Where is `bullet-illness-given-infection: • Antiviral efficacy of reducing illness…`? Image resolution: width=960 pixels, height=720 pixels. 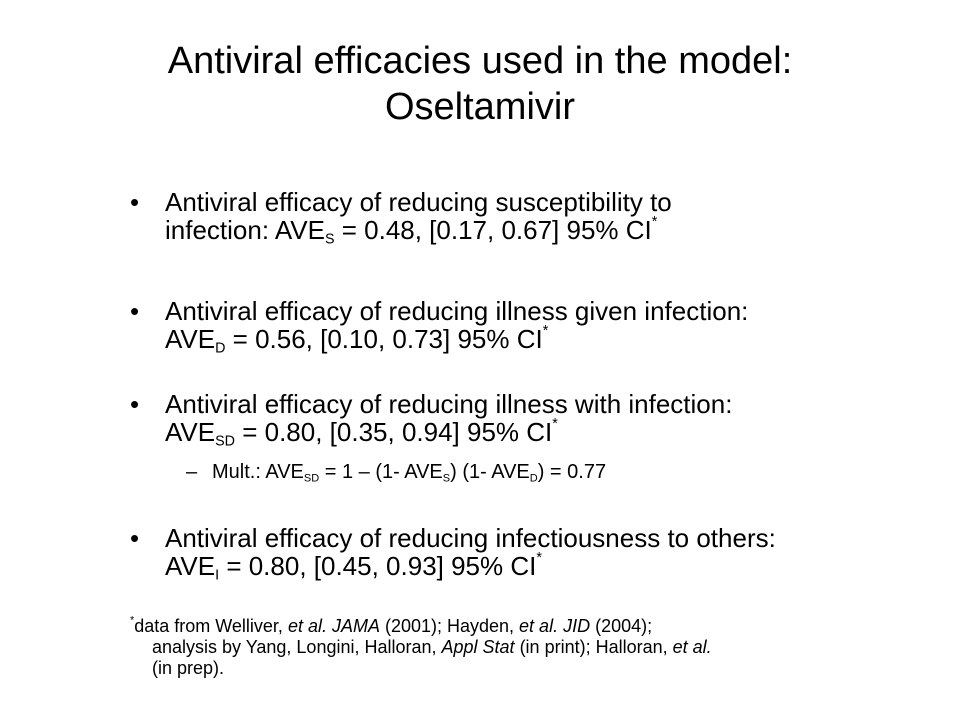
bullet-illness-given-infection: • Antiviral efficacy of reducing illness… is located at coordinates (530, 326).